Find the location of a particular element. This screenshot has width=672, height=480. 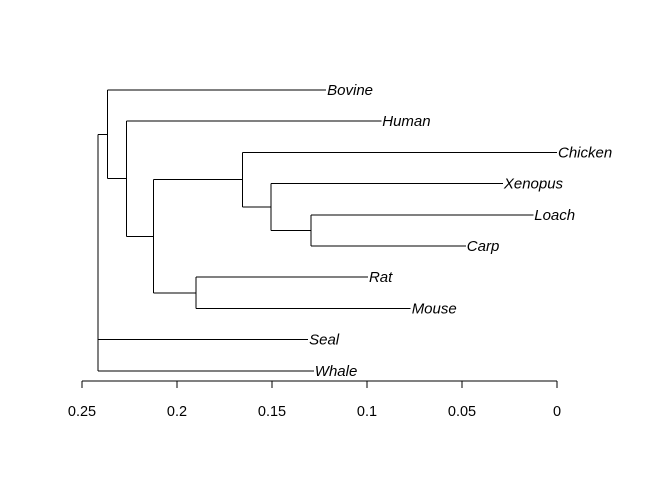

leaf-label-carp: Carp is located at coordinates (483, 246).